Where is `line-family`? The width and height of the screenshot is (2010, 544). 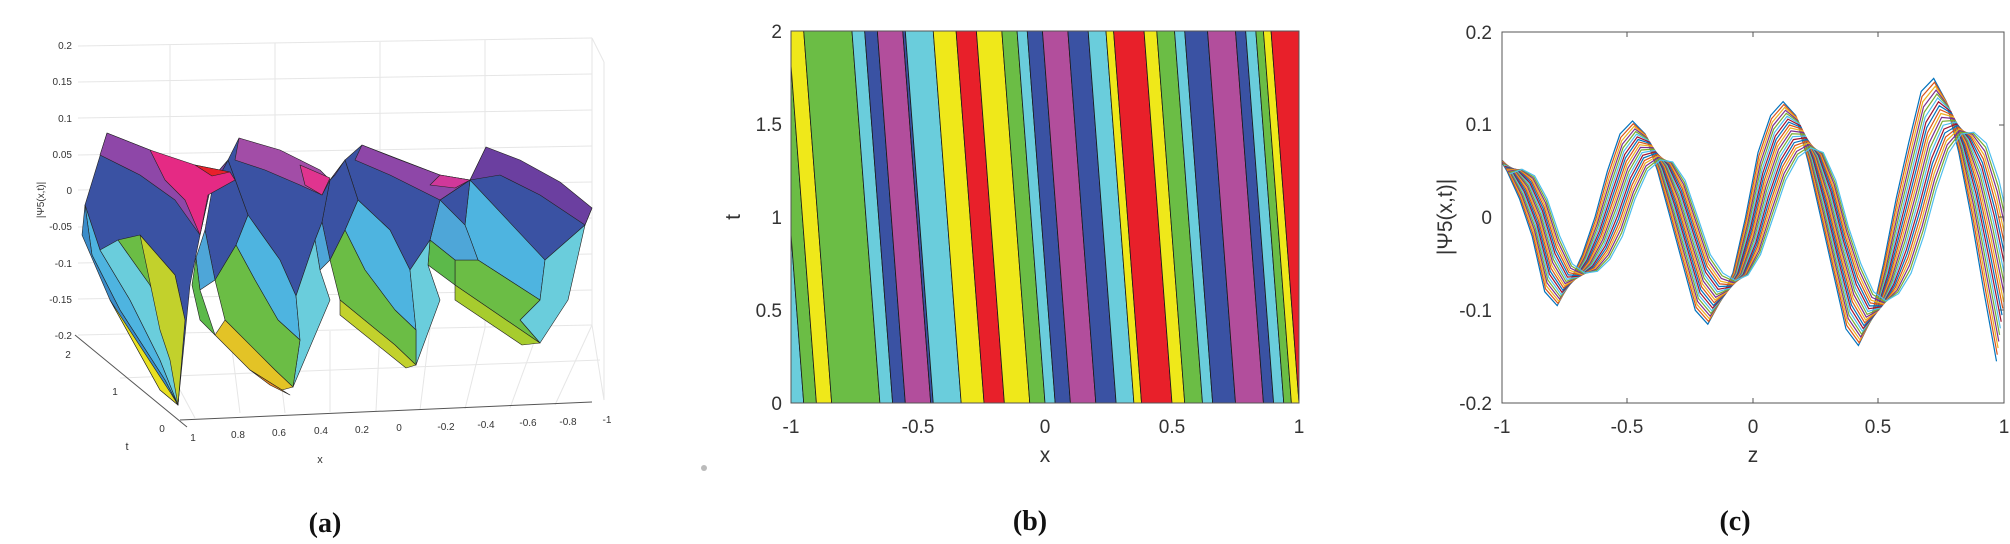 line-family is located at coordinates (1753, 219).